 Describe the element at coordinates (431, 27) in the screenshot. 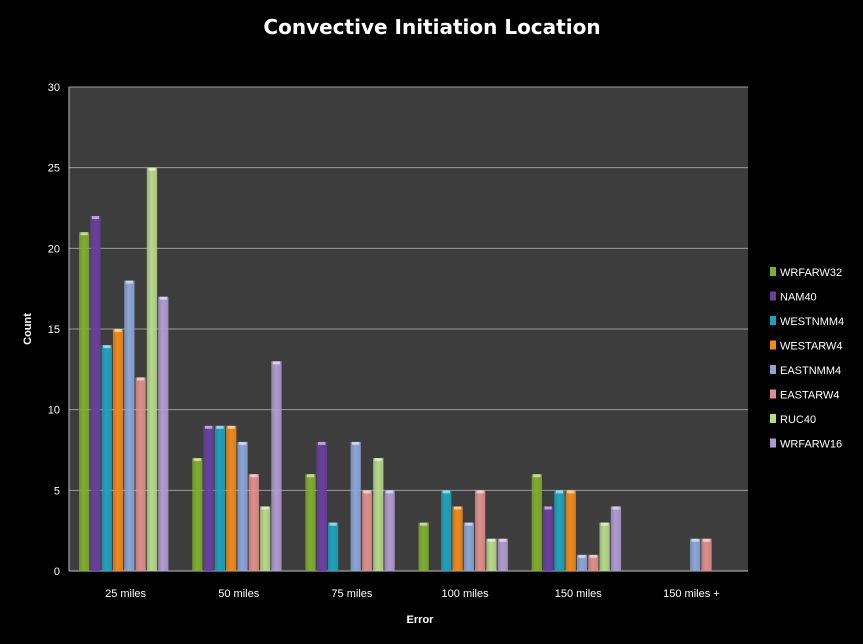

I see `chart-title: Convective Initiation Location` at that location.